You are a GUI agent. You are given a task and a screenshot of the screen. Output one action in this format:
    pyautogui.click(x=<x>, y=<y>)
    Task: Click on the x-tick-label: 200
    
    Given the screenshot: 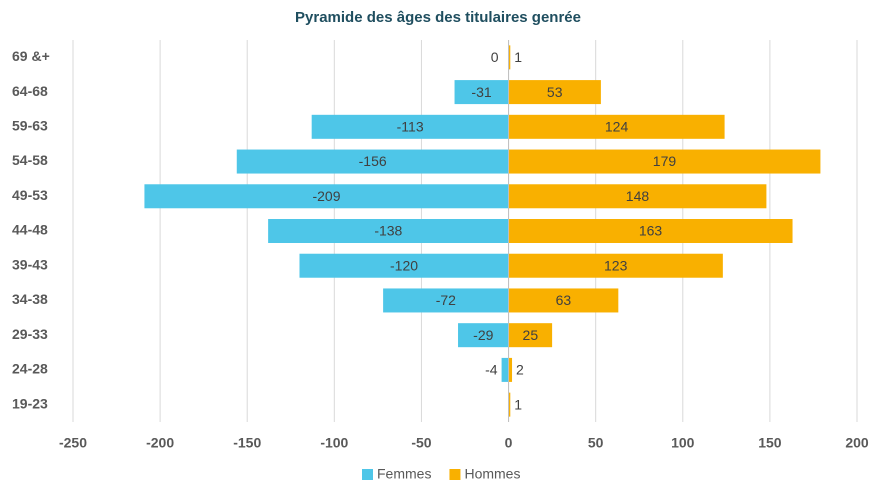 What is the action you would take?
    pyautogui.click(x=857, y=443)
    